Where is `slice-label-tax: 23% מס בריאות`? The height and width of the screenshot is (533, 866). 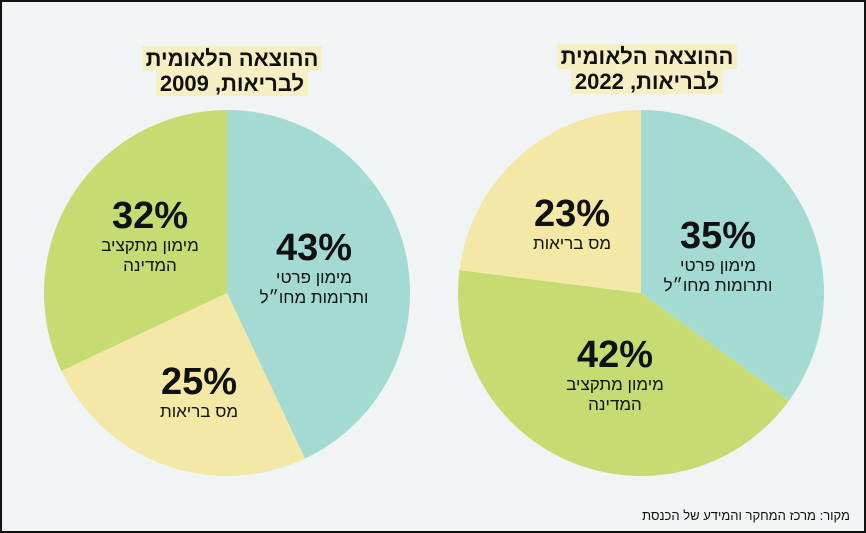
slice-label-tax: 23% מס בריאות is located at coordinates (572, 224).